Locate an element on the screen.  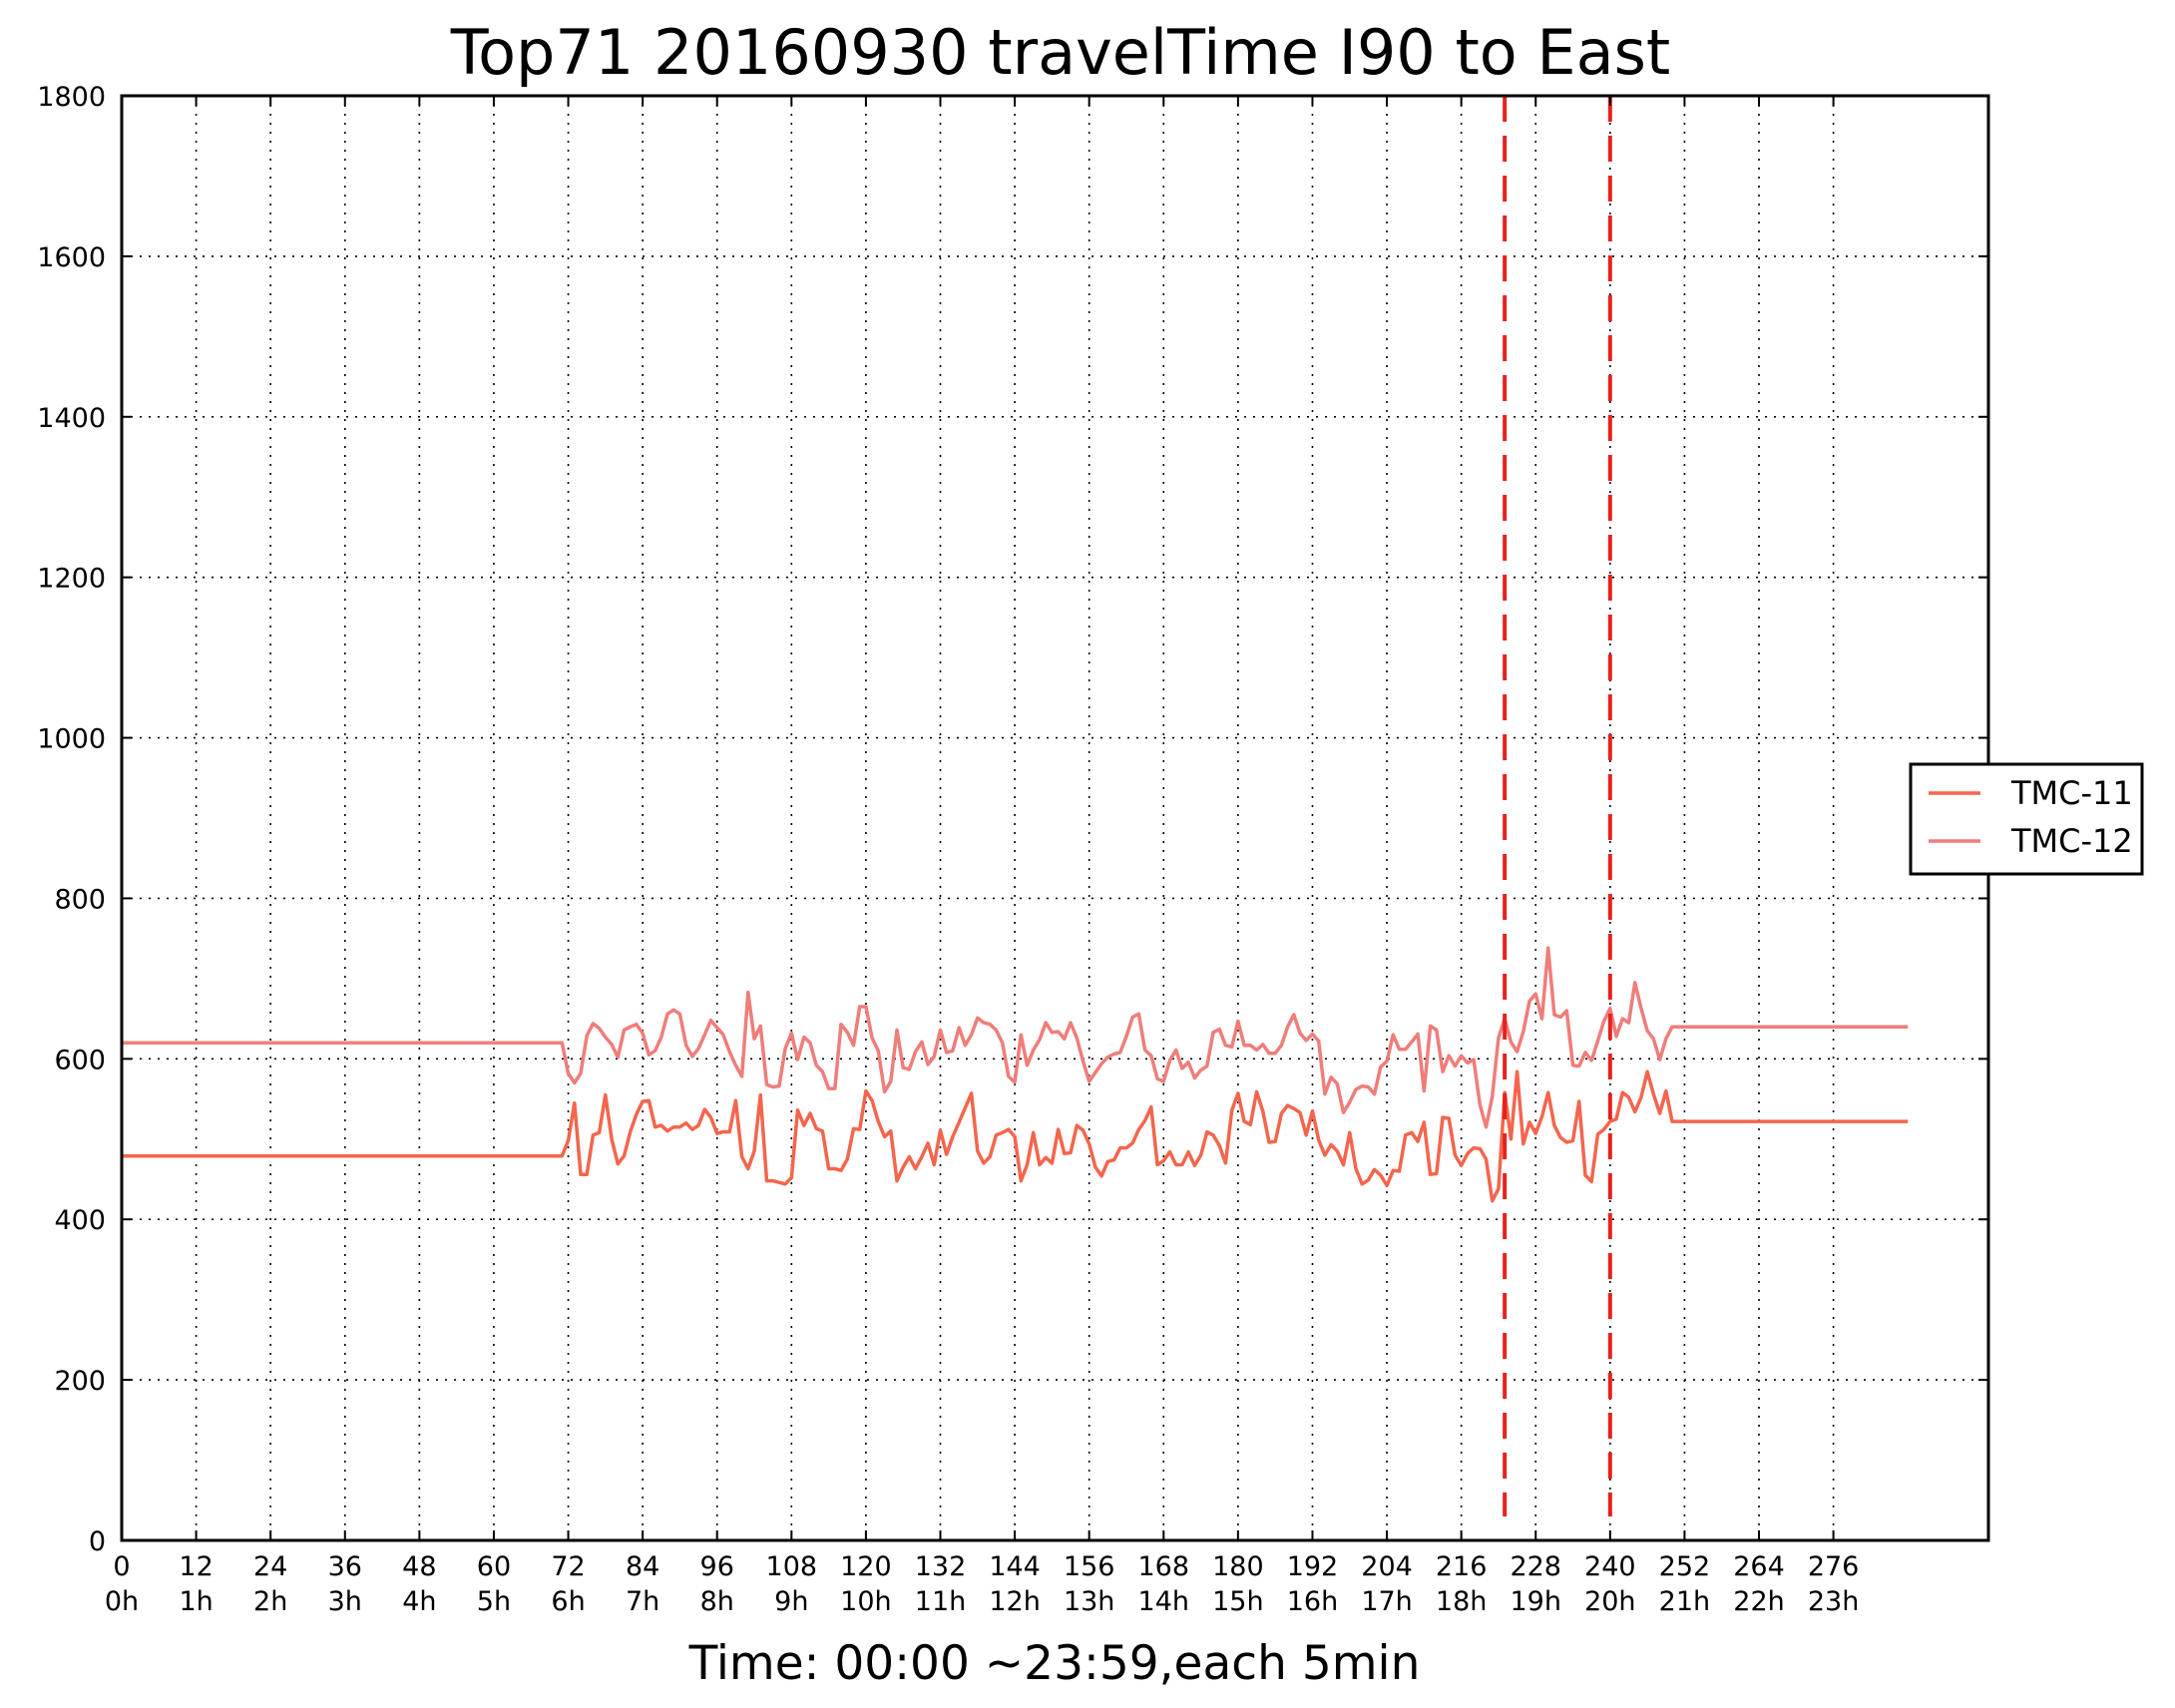
y-tick-label: 800 is located at coordinates (80, 899).